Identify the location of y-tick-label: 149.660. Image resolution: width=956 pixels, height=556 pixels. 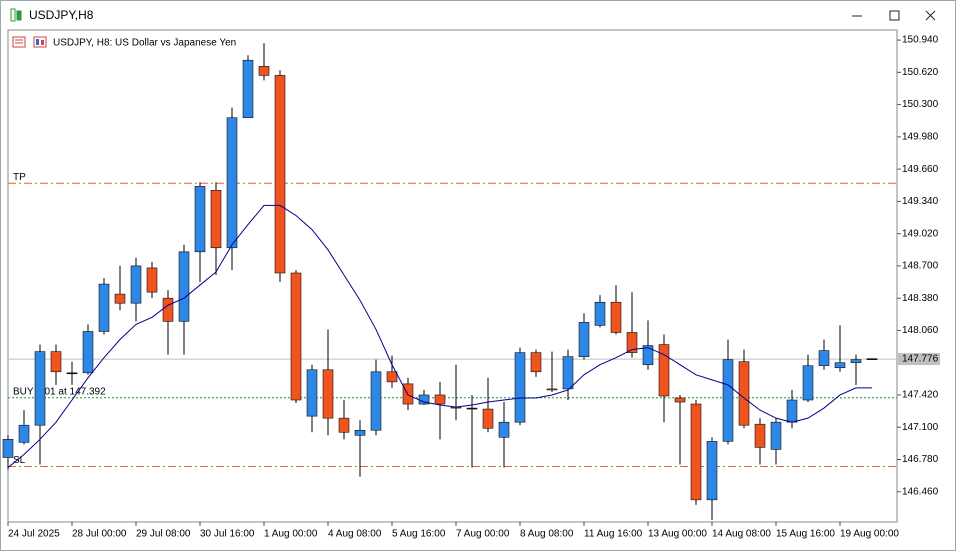
(920, 169).